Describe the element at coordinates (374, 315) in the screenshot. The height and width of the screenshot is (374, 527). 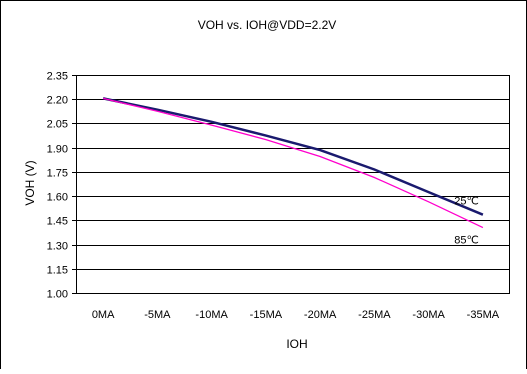
I see `x-tick-label: -25MA` at that location.